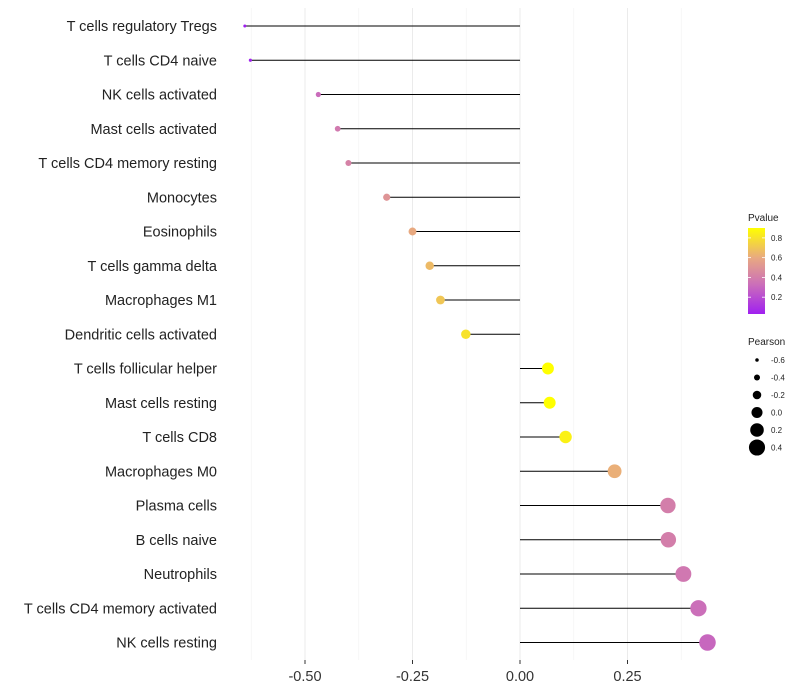 This screenshot has width=800, height=700. Describe the element at coordinates (304, 677) in the screenshot. I see `x-tick-label: -0.50` at that location.